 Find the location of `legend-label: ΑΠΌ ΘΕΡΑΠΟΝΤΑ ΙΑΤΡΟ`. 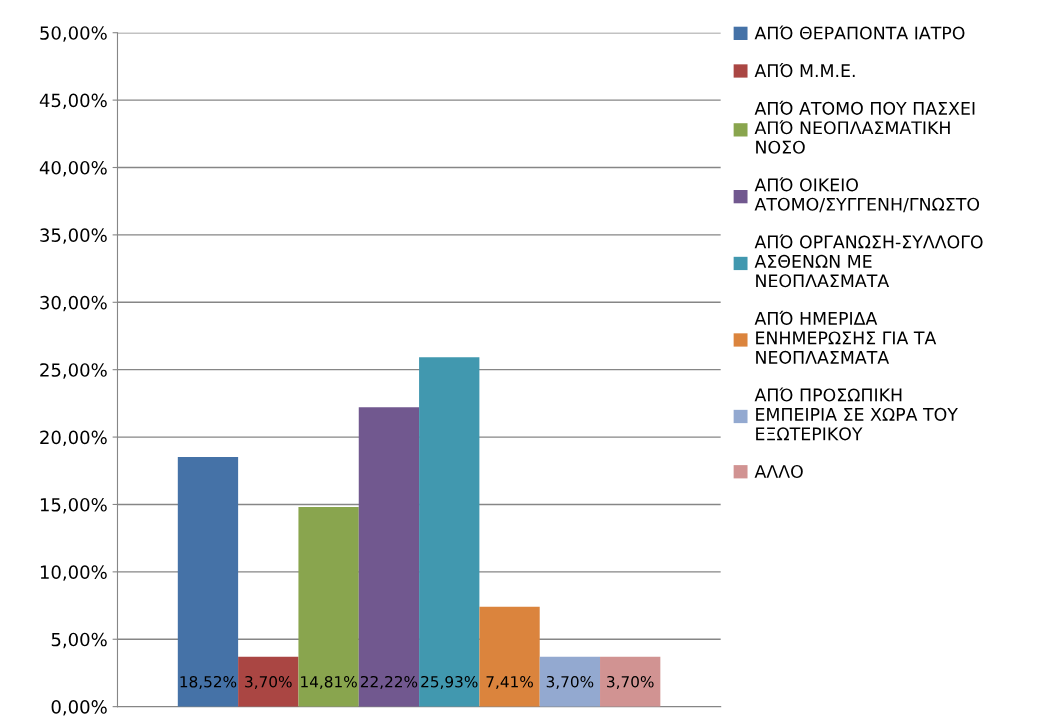

legend-label: ΑΠΌ ΘΕΡΑΠΟΝΤΑ ΙΑΤΡΟ is located at coordinates (859, 32).